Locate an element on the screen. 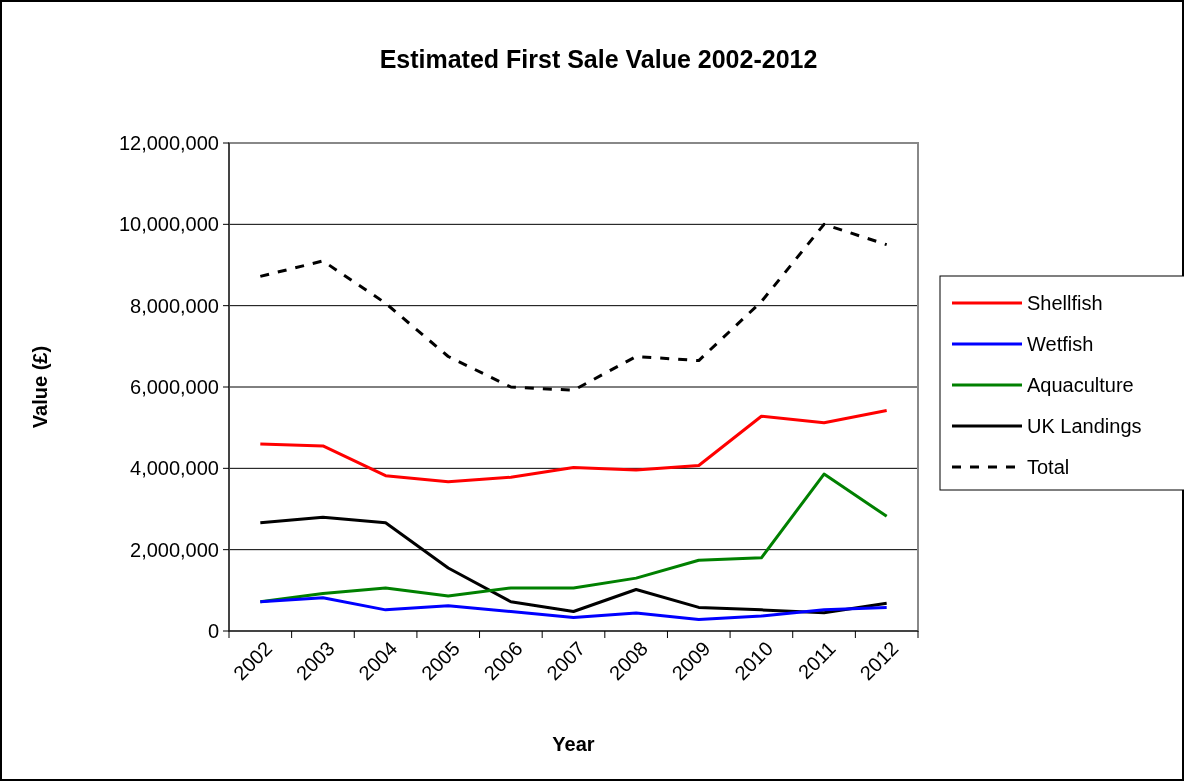 The height and width of the screenshot is (781, 1184). y-axis-title: Value (£) is located at coordinates (40, 387).